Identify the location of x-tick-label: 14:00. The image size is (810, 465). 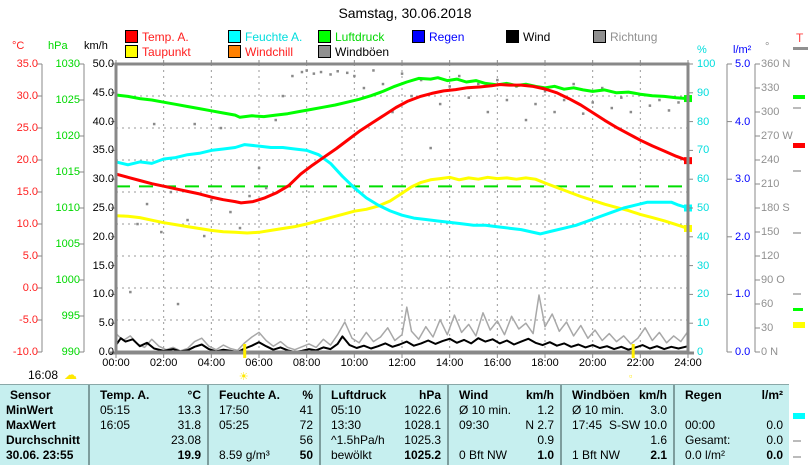
(449, 363).